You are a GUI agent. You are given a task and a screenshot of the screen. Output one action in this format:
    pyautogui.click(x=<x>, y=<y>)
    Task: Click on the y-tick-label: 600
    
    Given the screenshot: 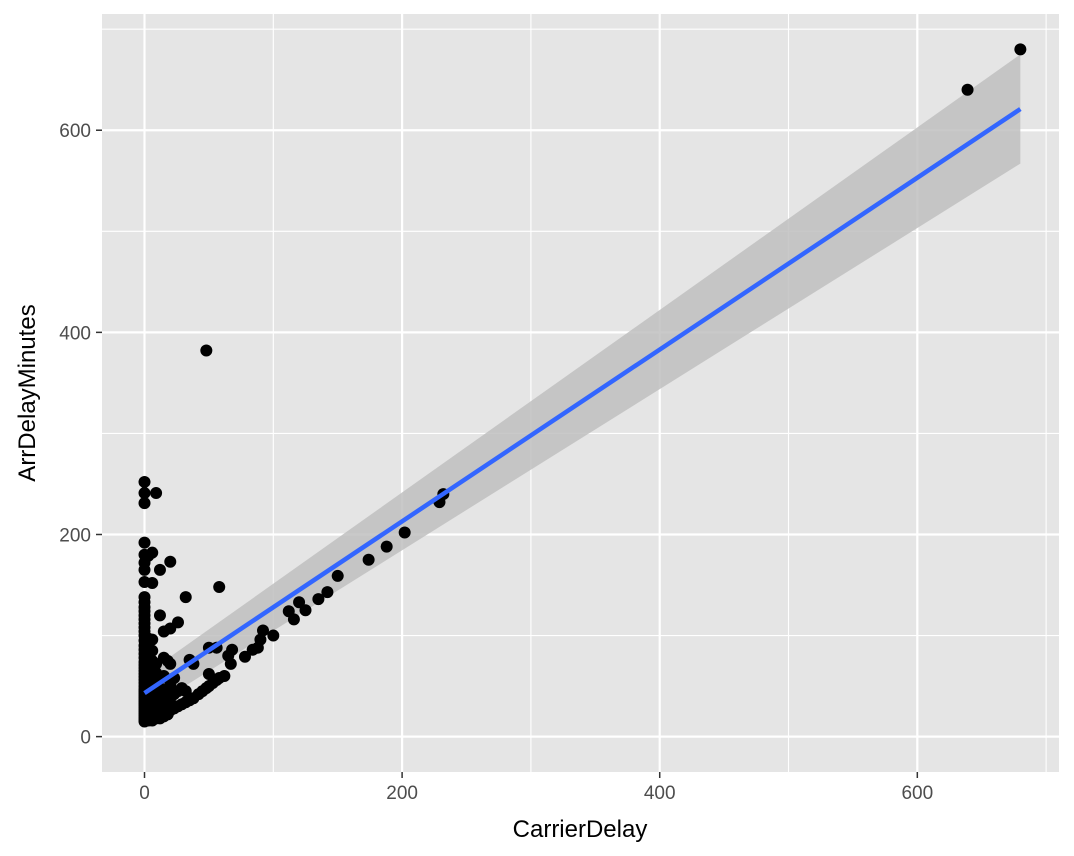 What is the action you would take?
    pyautogui.click(x=75, y=131)
    